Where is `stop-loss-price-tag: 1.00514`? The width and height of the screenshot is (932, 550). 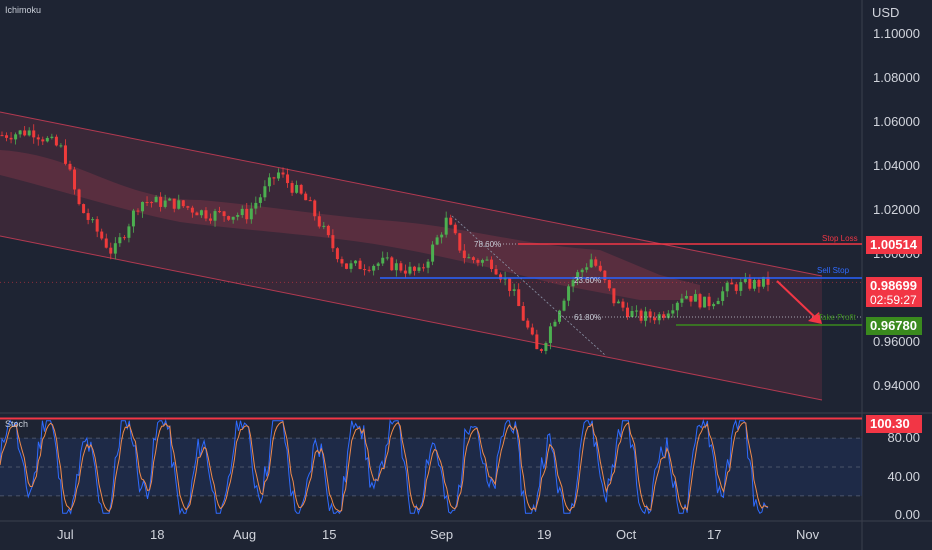 stop-loss-price-tag: 1.00514 is located at coordinates (894, 245).